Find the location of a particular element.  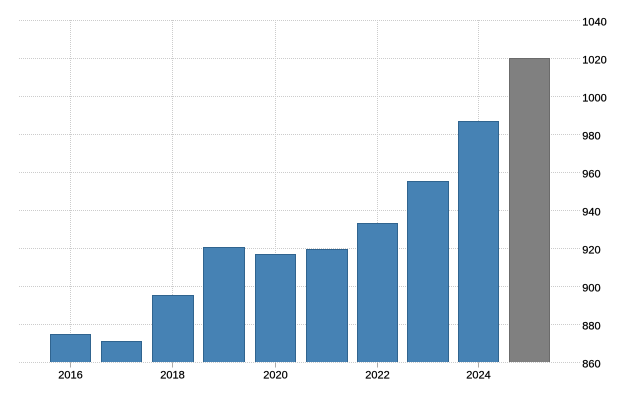

svg-text: 2024 is located at coordinates (478, 375).